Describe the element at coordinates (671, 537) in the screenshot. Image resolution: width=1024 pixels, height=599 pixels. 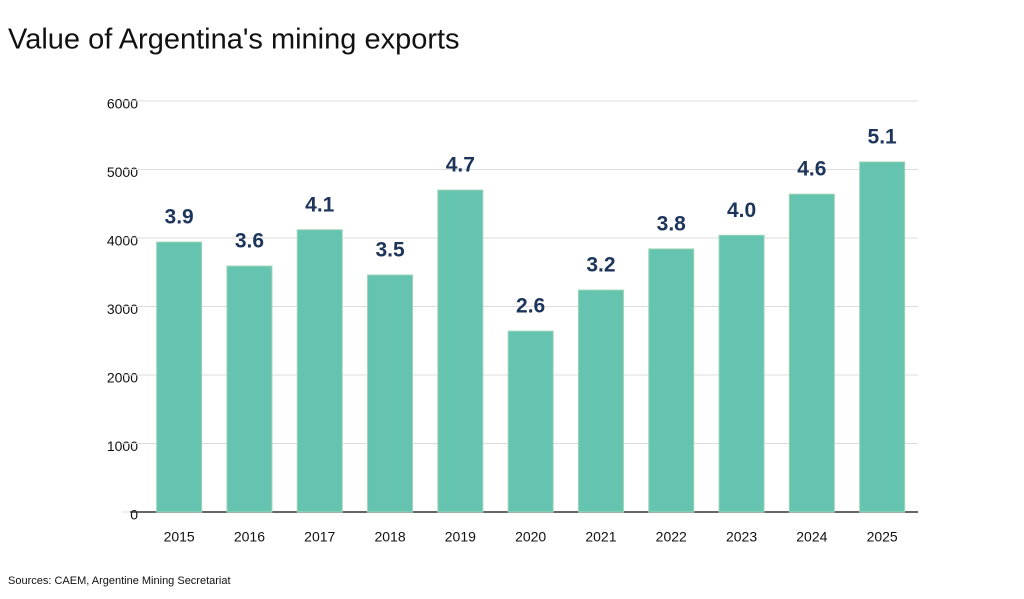
I see `x-tick-label: 2022` at that location.